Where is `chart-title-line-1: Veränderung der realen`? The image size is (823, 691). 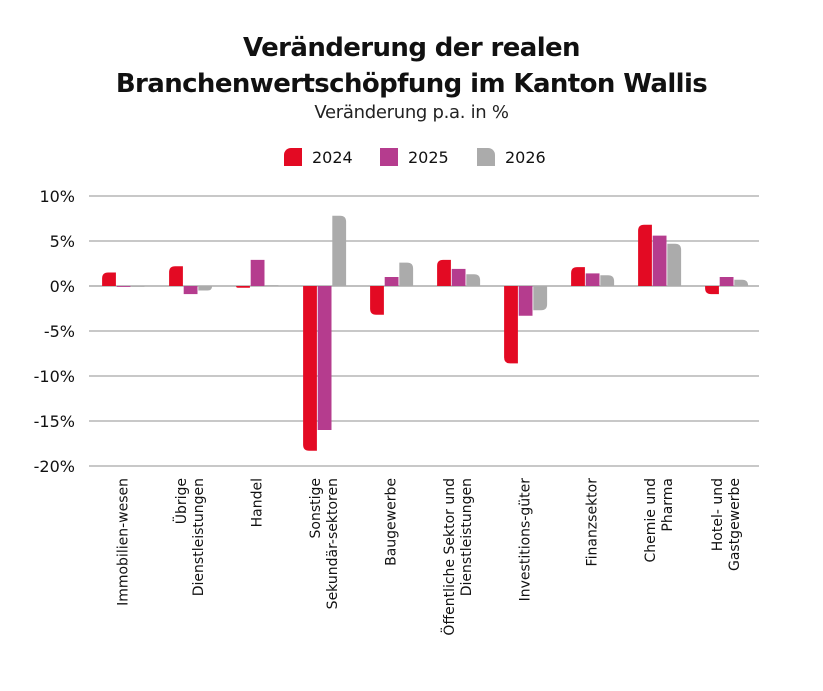 chart-title-line-1: Veränderung der realen is located at coordinates (412, 48).